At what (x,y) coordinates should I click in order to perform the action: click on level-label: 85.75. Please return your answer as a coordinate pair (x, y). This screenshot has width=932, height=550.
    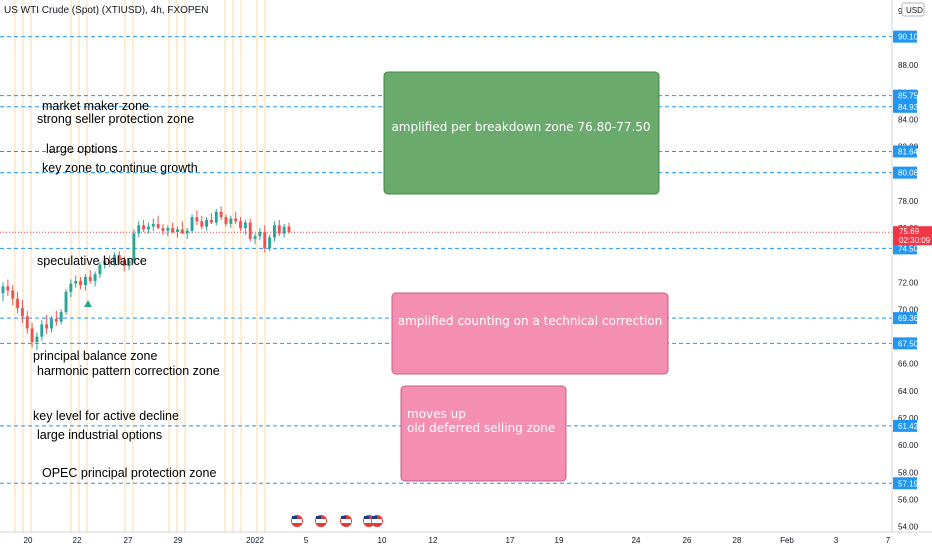
    Looking at the image, I should click on (908, 96).